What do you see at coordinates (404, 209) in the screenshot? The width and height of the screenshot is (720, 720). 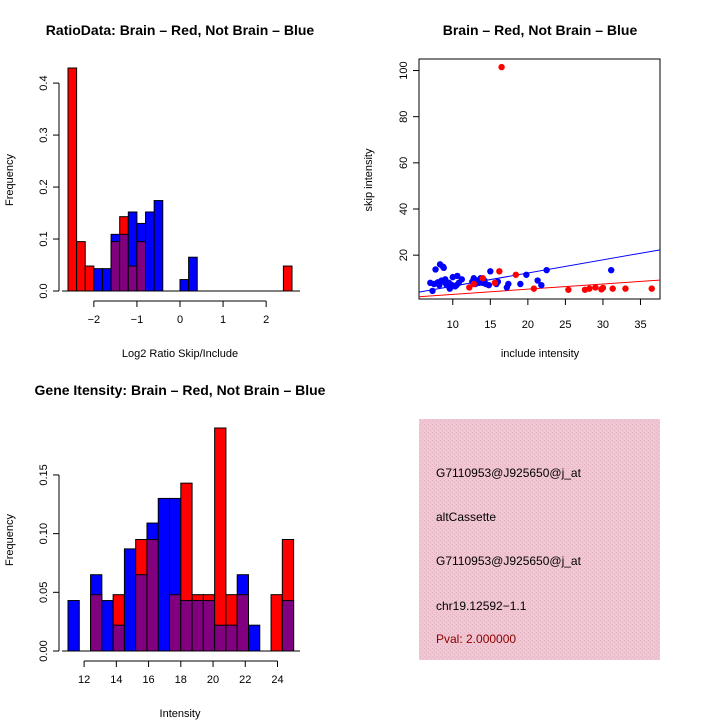 I see `scatter-y-tick-label: 40` at bounding box center [404, 209].